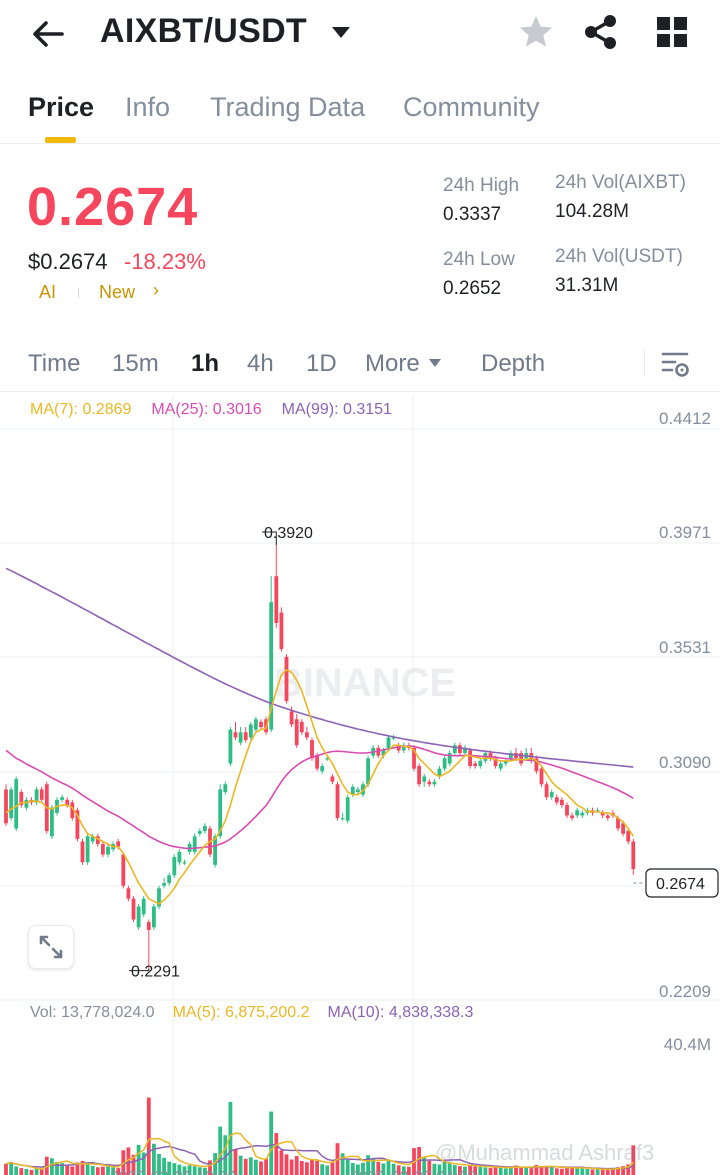 This screenshot has width=720, height=1175. What do you see at coordinates (680, 884) in the screenshot?
I see `last-price-tag-label: 0.2674` at bounding box center [680, 884].